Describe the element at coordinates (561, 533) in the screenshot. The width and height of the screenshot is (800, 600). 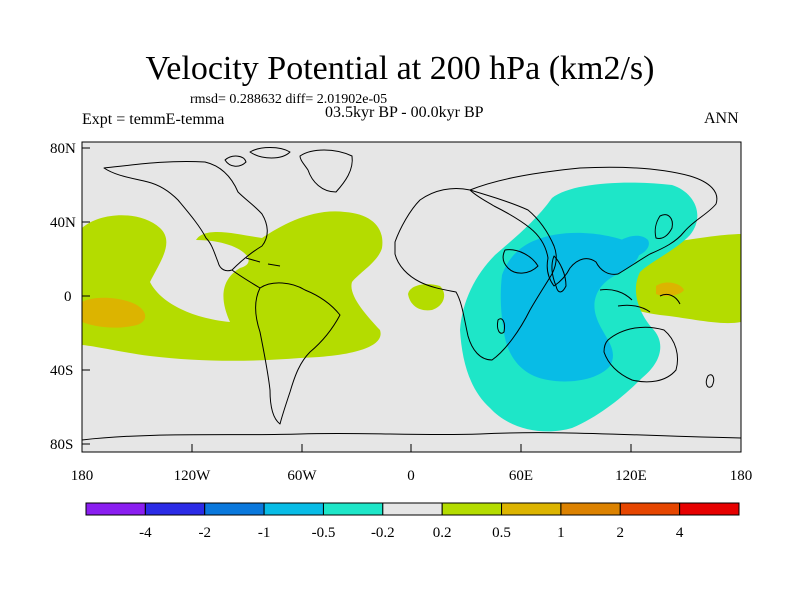
I see `colorbar-label: 1` at that location.